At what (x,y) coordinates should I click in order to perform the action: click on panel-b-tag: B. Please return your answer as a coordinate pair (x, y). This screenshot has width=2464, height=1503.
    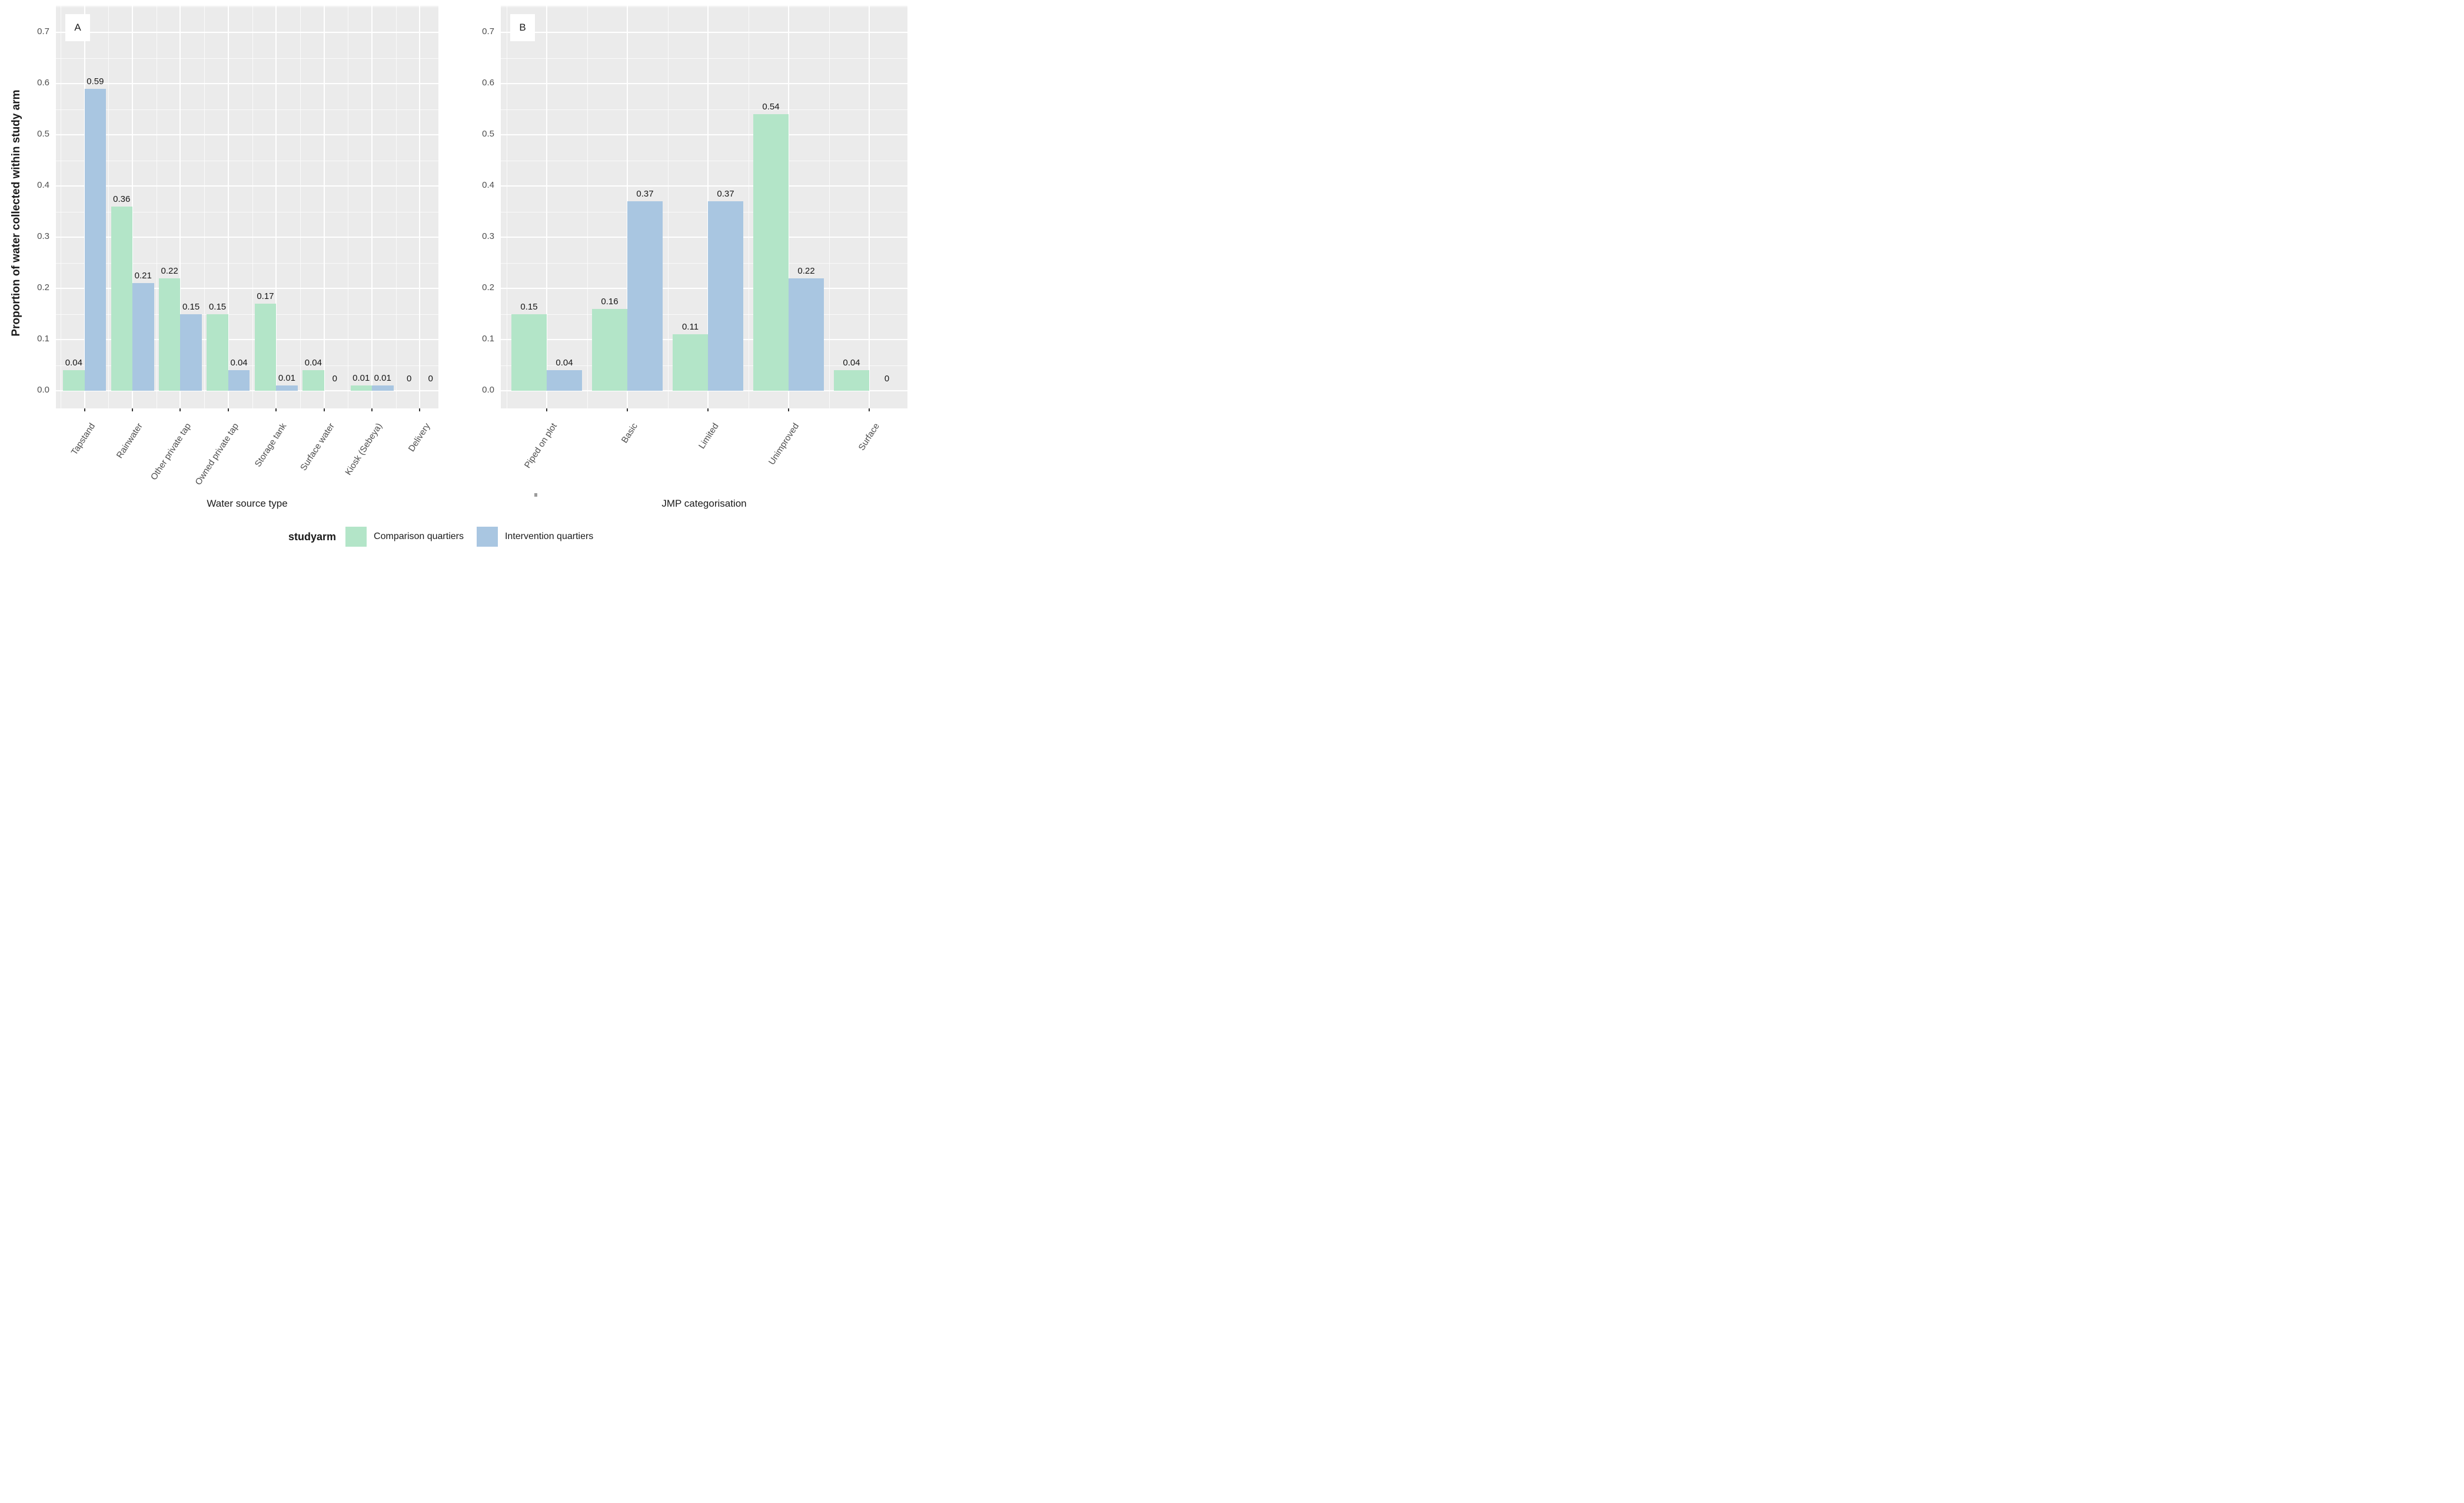
    Looking at the image, I should click on (522, 27).